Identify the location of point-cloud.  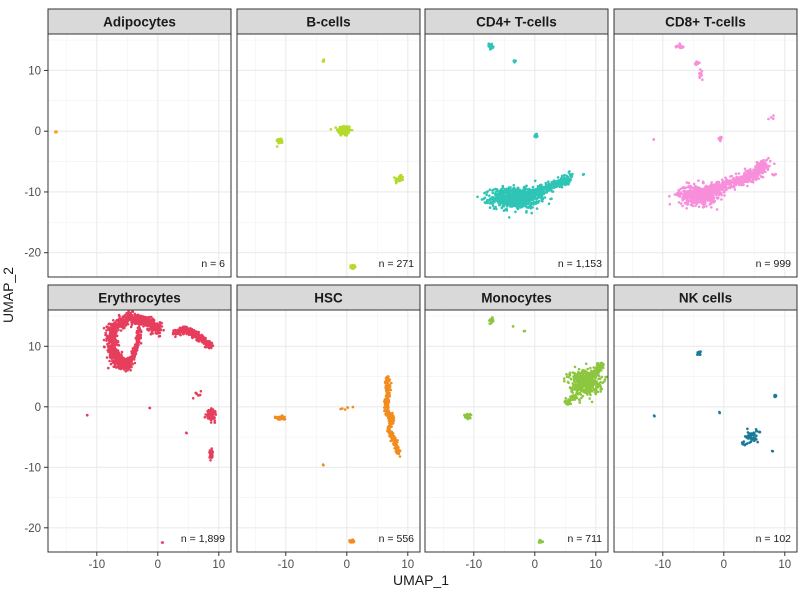
(714, 126).